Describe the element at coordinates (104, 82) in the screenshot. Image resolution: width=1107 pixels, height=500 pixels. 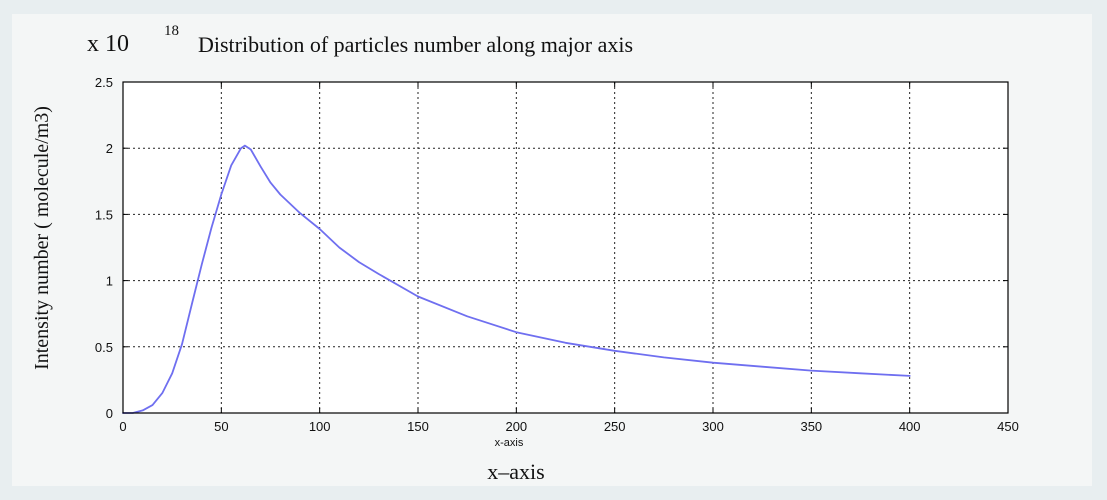
I see `y-tick-label: 2.5` at that location.